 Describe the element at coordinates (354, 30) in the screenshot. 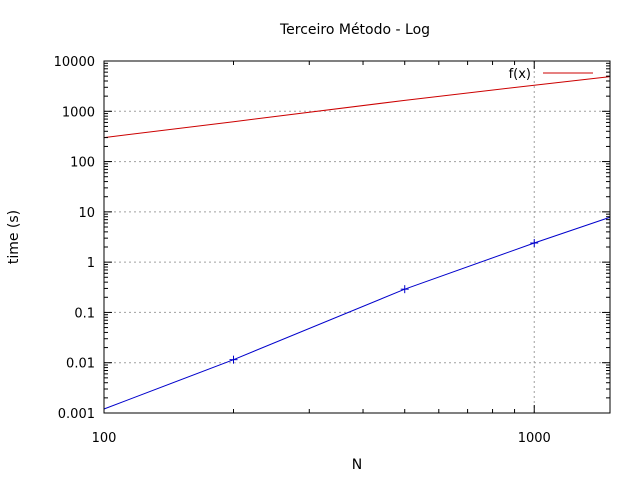

I see `chart-title: Terceiro Método - Log` at that location.